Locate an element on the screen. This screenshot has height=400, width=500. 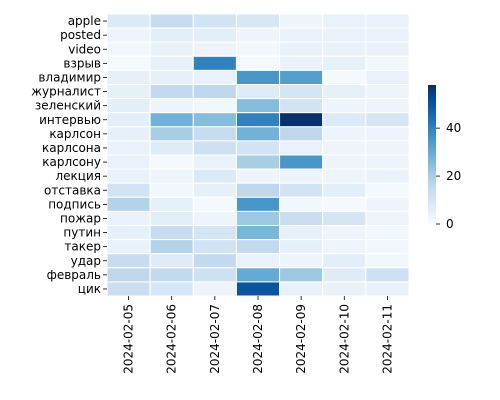
y-tick-label: такер is located at coordinates (82, 247).